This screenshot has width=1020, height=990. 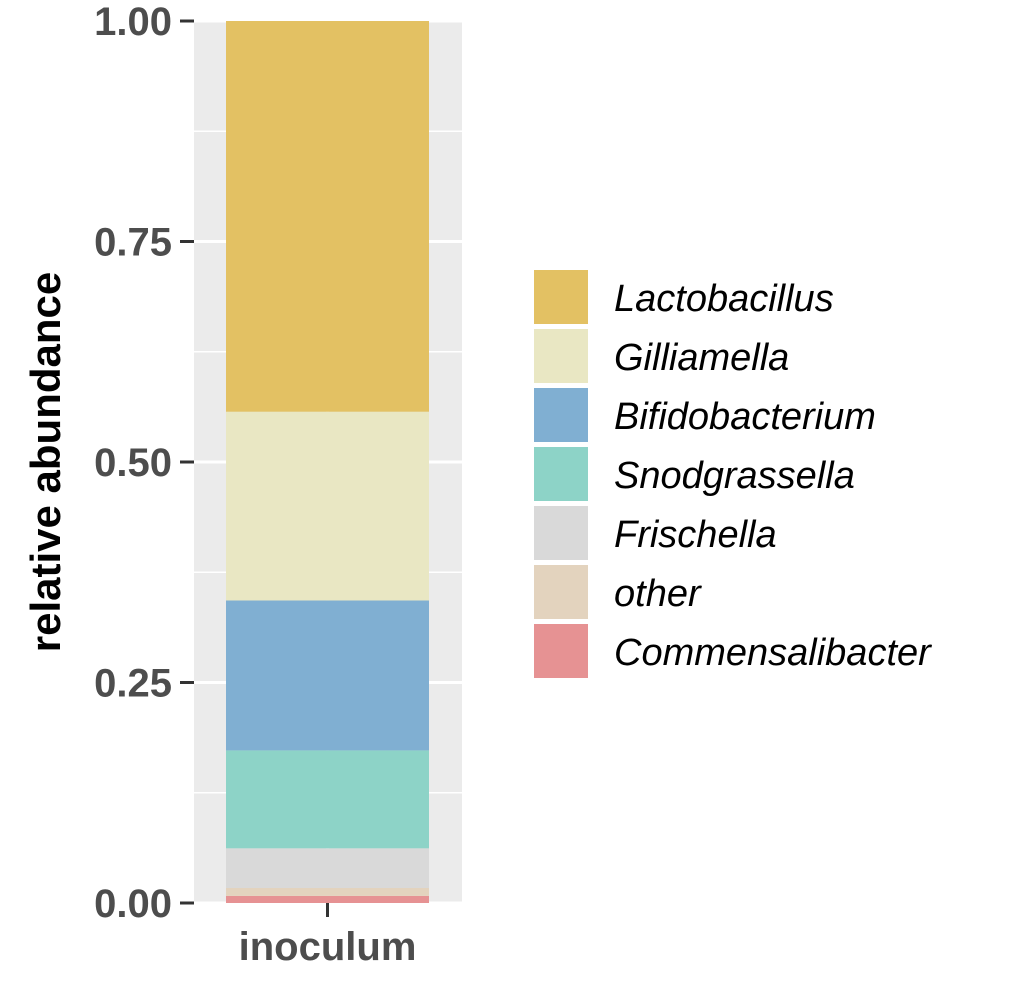 I want to click on bar-segment-bifidobacterium, so click(x=327, y=675).